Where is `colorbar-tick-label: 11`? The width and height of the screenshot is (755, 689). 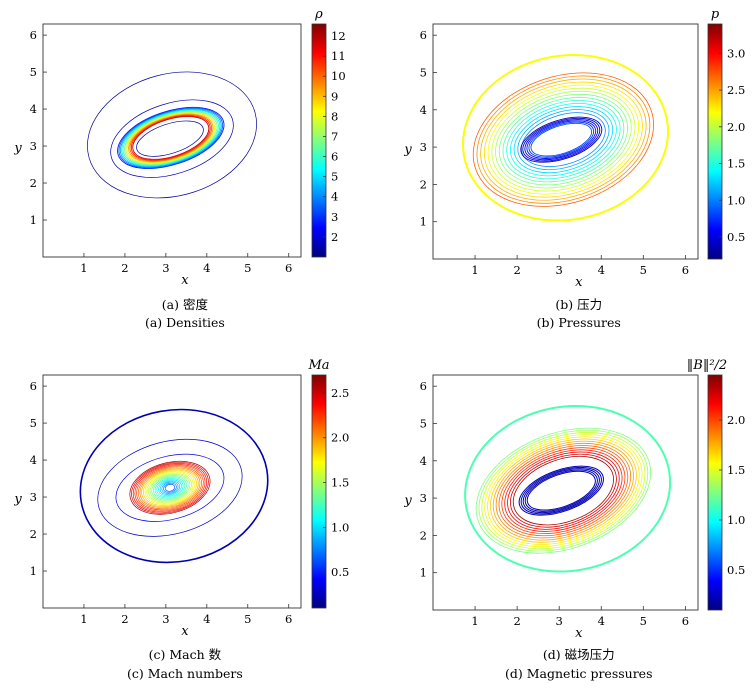
colorbar-tick-label: 11 is located at coordinates (338, 56).